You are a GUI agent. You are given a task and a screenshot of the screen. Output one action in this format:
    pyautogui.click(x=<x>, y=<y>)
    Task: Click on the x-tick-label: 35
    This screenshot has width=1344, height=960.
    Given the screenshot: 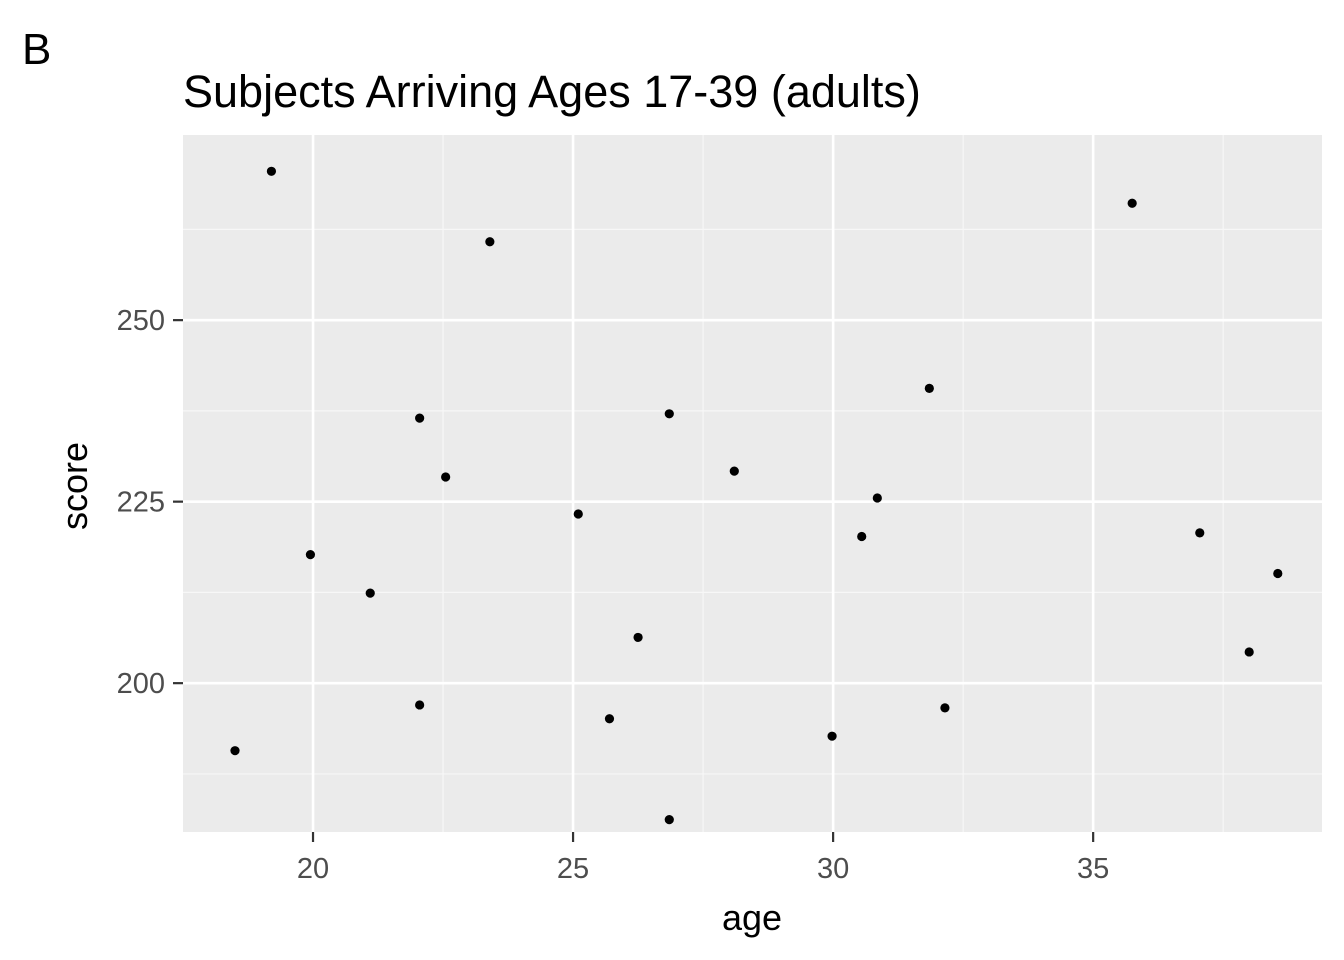 What is the action you would take?
    pyautogui.click(x=1093, y=869)
    